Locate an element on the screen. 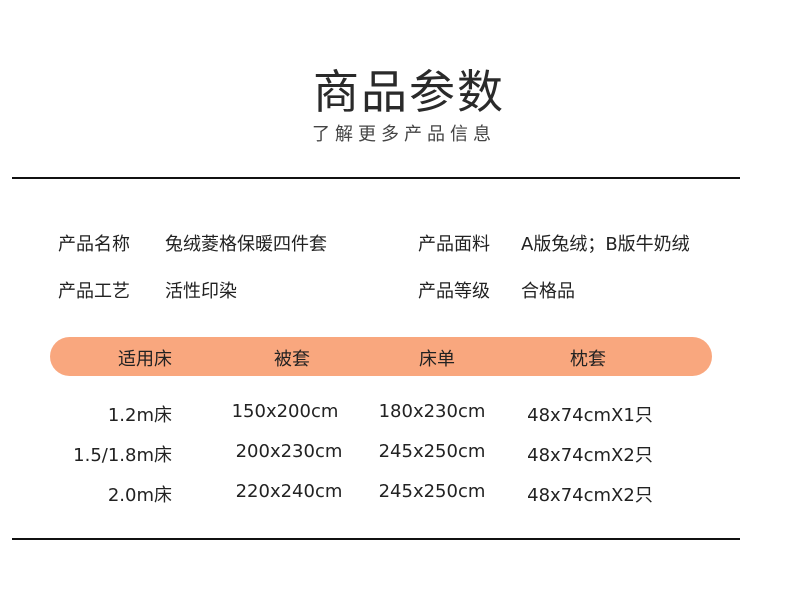 The width and height of the screenshot is (790, 608). param-label: 产品面料 is located at coordinates (454, 244).